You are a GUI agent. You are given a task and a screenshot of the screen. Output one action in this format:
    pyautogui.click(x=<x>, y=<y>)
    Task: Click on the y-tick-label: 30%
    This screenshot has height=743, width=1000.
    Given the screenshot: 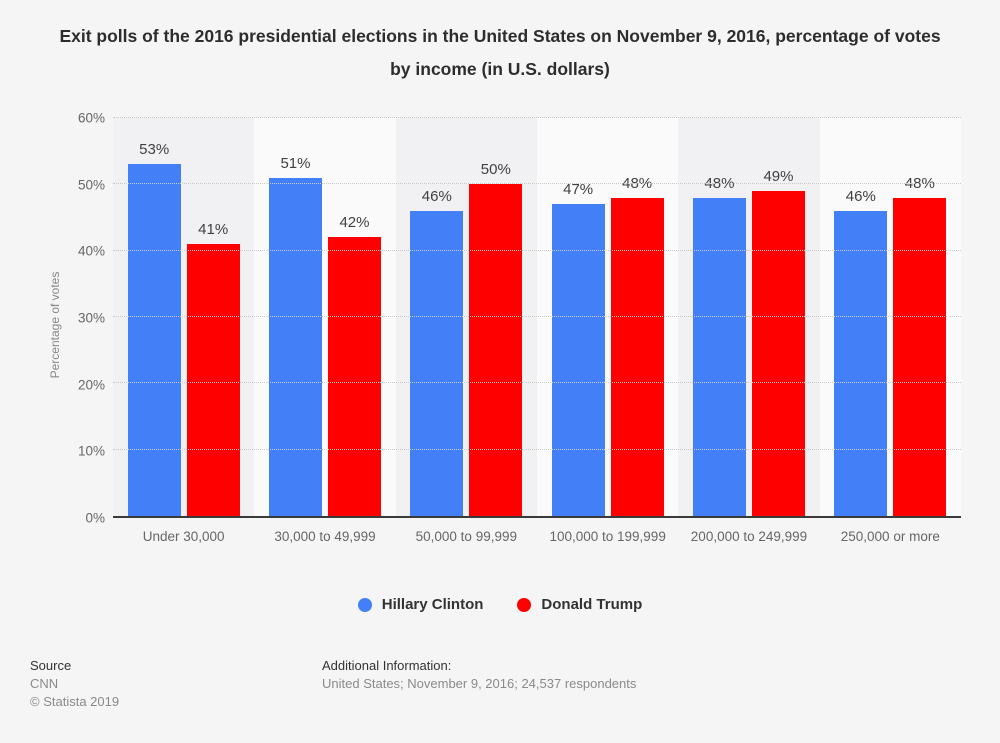 What is the action you would take?
    pyautogui.click(x=91, y=318)
    